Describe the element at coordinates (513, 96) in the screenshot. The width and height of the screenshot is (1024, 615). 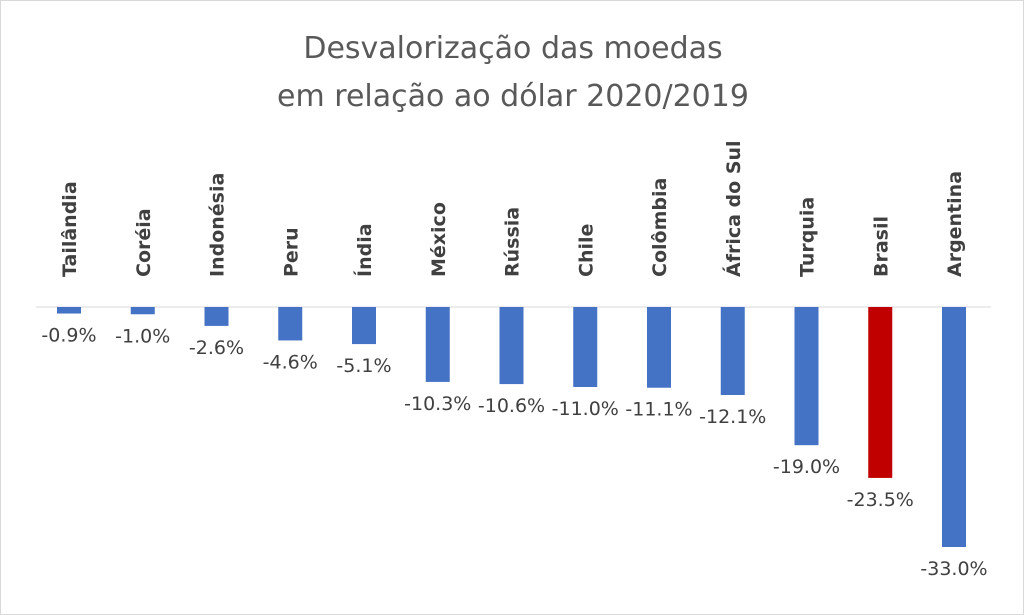
I see `chart-title-line-2: em relação ao dólar 2020/2019` at that location.